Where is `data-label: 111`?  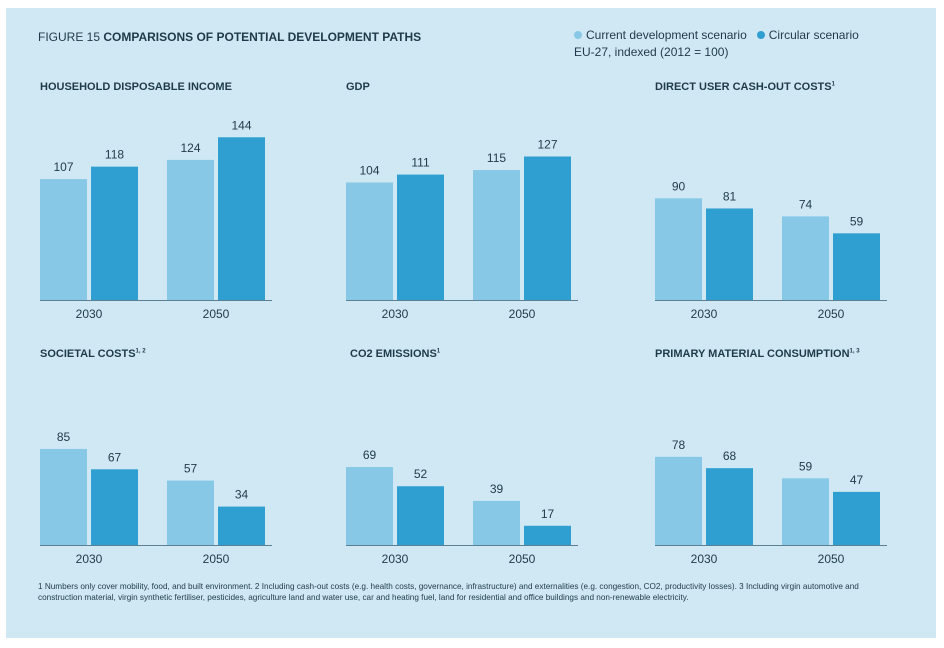 data-label: 111 is located at coordinates (420, 163).